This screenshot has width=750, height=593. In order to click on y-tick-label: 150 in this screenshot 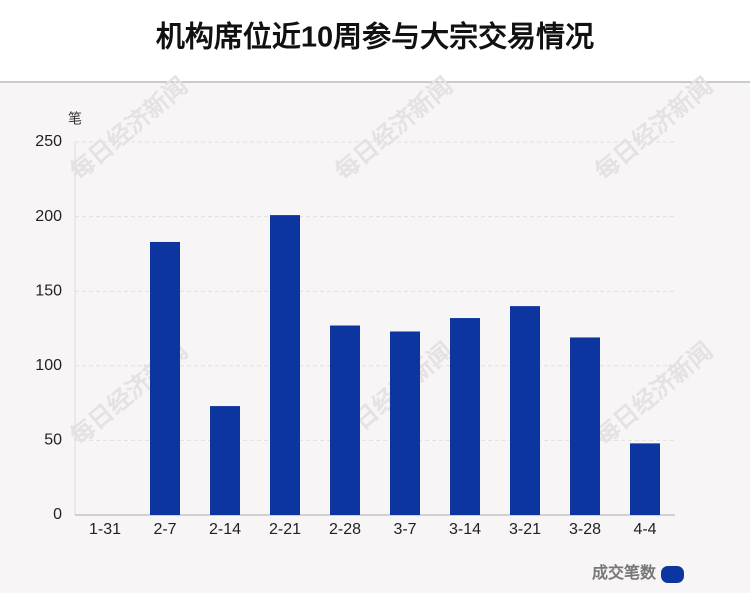, I will do `click(48, 290)`.